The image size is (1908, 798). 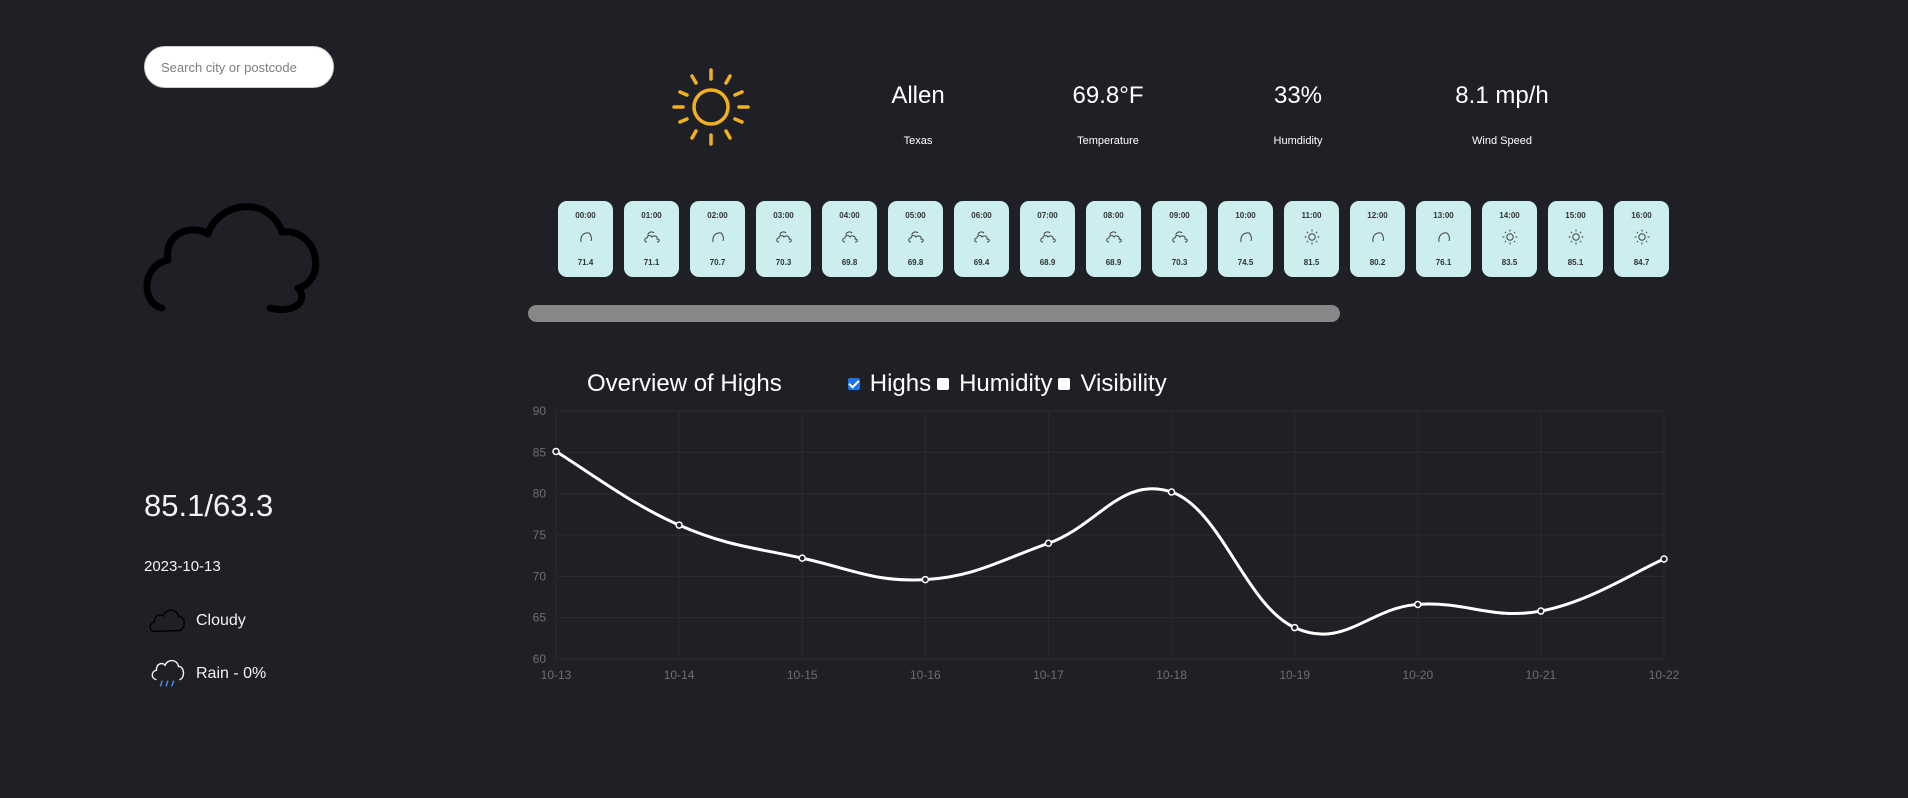 What do you see at coordinates (1641, 262) in the screenshot?
I see `hour-temp: 84.7` at bounding box center [1641, 262].